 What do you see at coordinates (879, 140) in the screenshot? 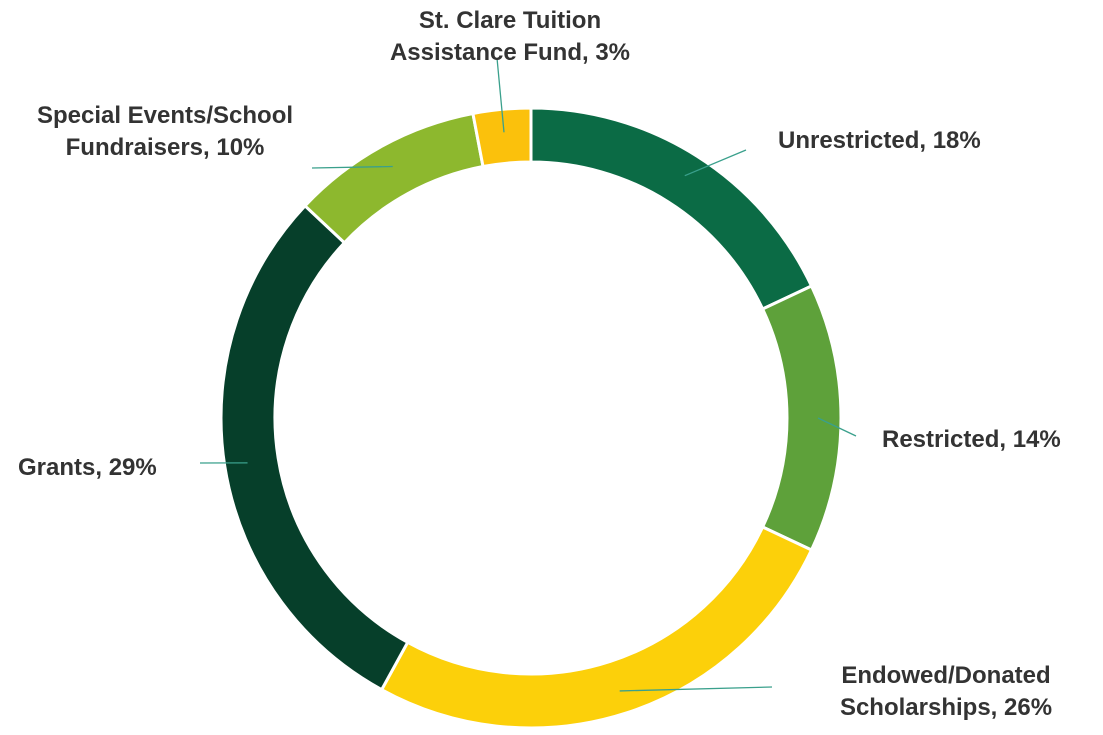
I see `label-unrestricted: Unrestricted, 18%` at bounding box center [879, 140].